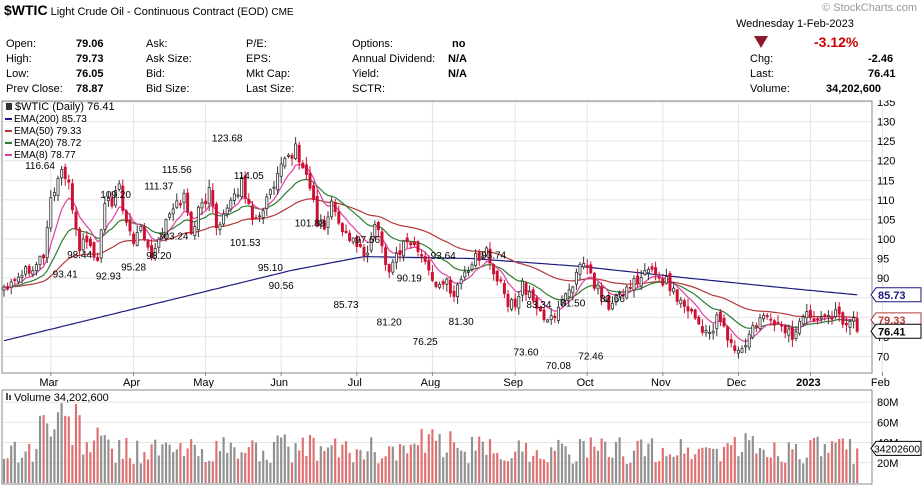  I want to click on price-annotation: 90.56, so click(281, 286).